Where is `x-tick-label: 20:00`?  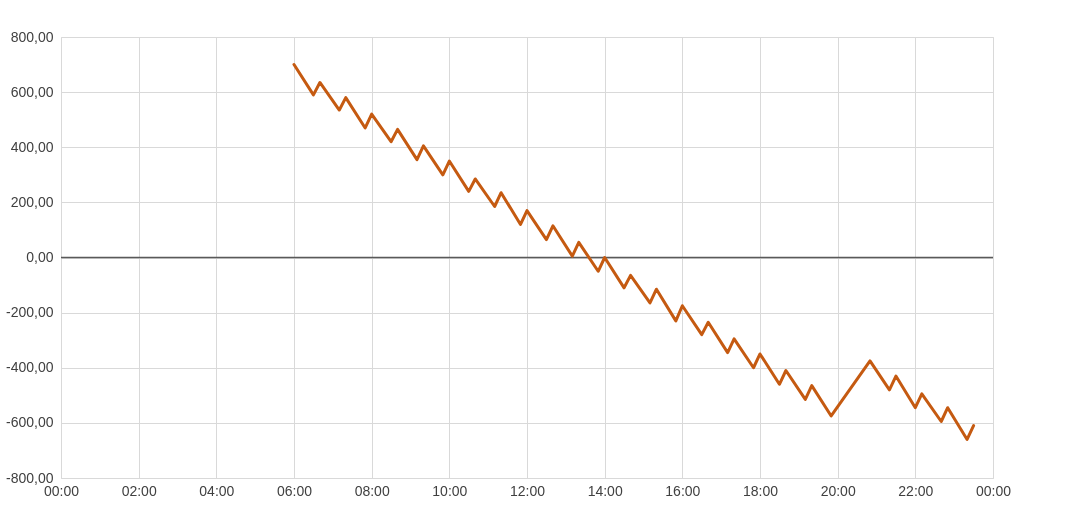
x-tick-label: 20:00 is located at coordinates (838, 490).